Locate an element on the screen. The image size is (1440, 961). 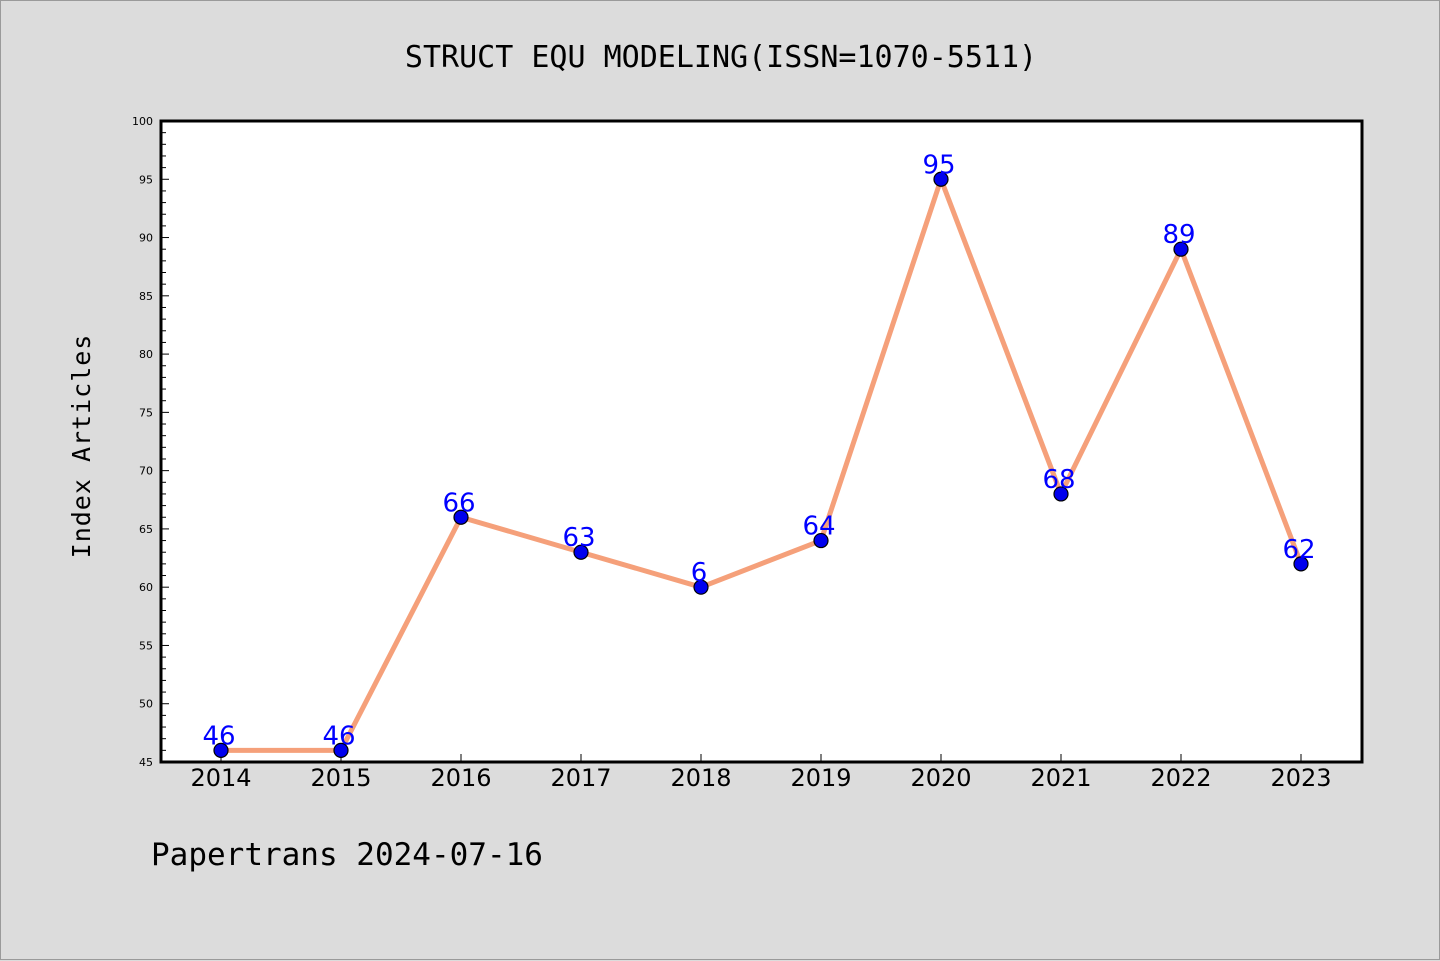
y-tick-label: 65 is located at coordinates (146, 529).